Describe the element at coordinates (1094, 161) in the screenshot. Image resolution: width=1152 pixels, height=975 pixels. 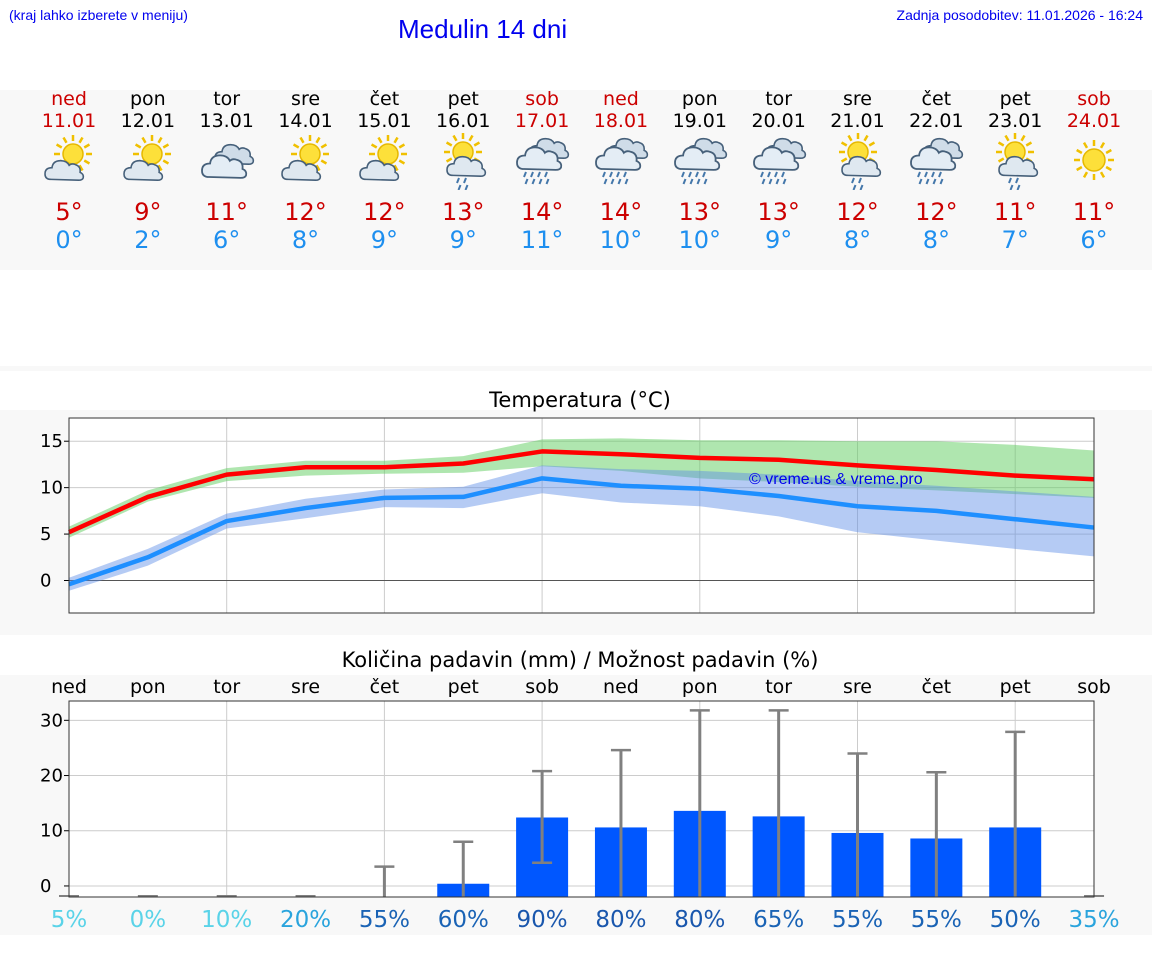
I see `sun-icon` at that location.